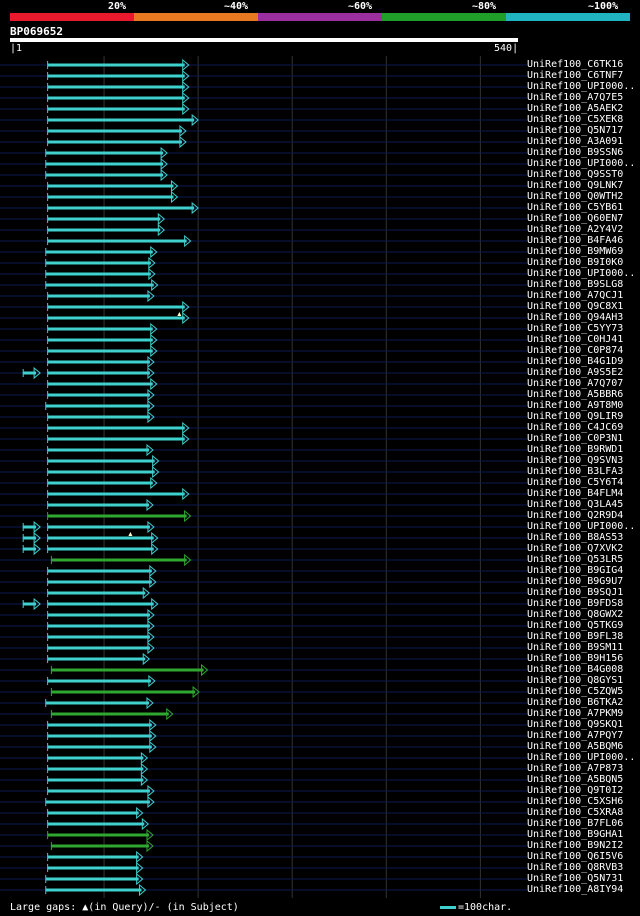 The image size is (640, 916). What do you see at coordinates (575, 317) in the screenshot?
I see `hit-name: UniRef100_Q94AH3` at bounding box center [575, 317].